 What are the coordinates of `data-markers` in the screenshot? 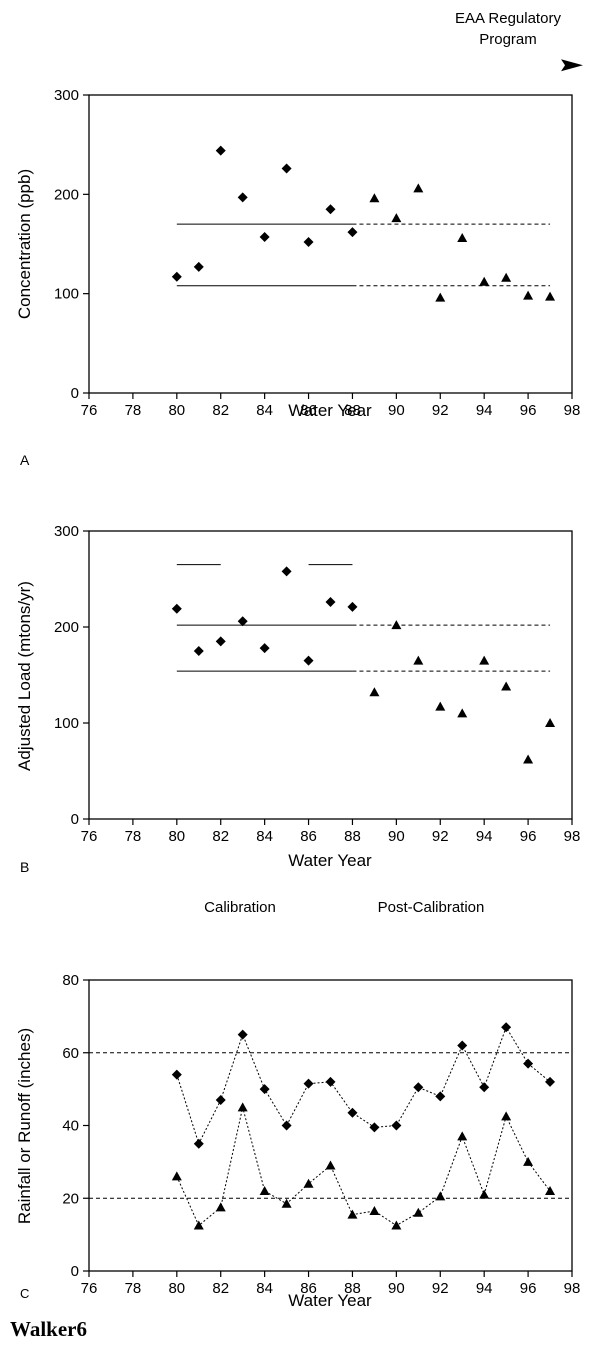 It's located at (363, 1126).